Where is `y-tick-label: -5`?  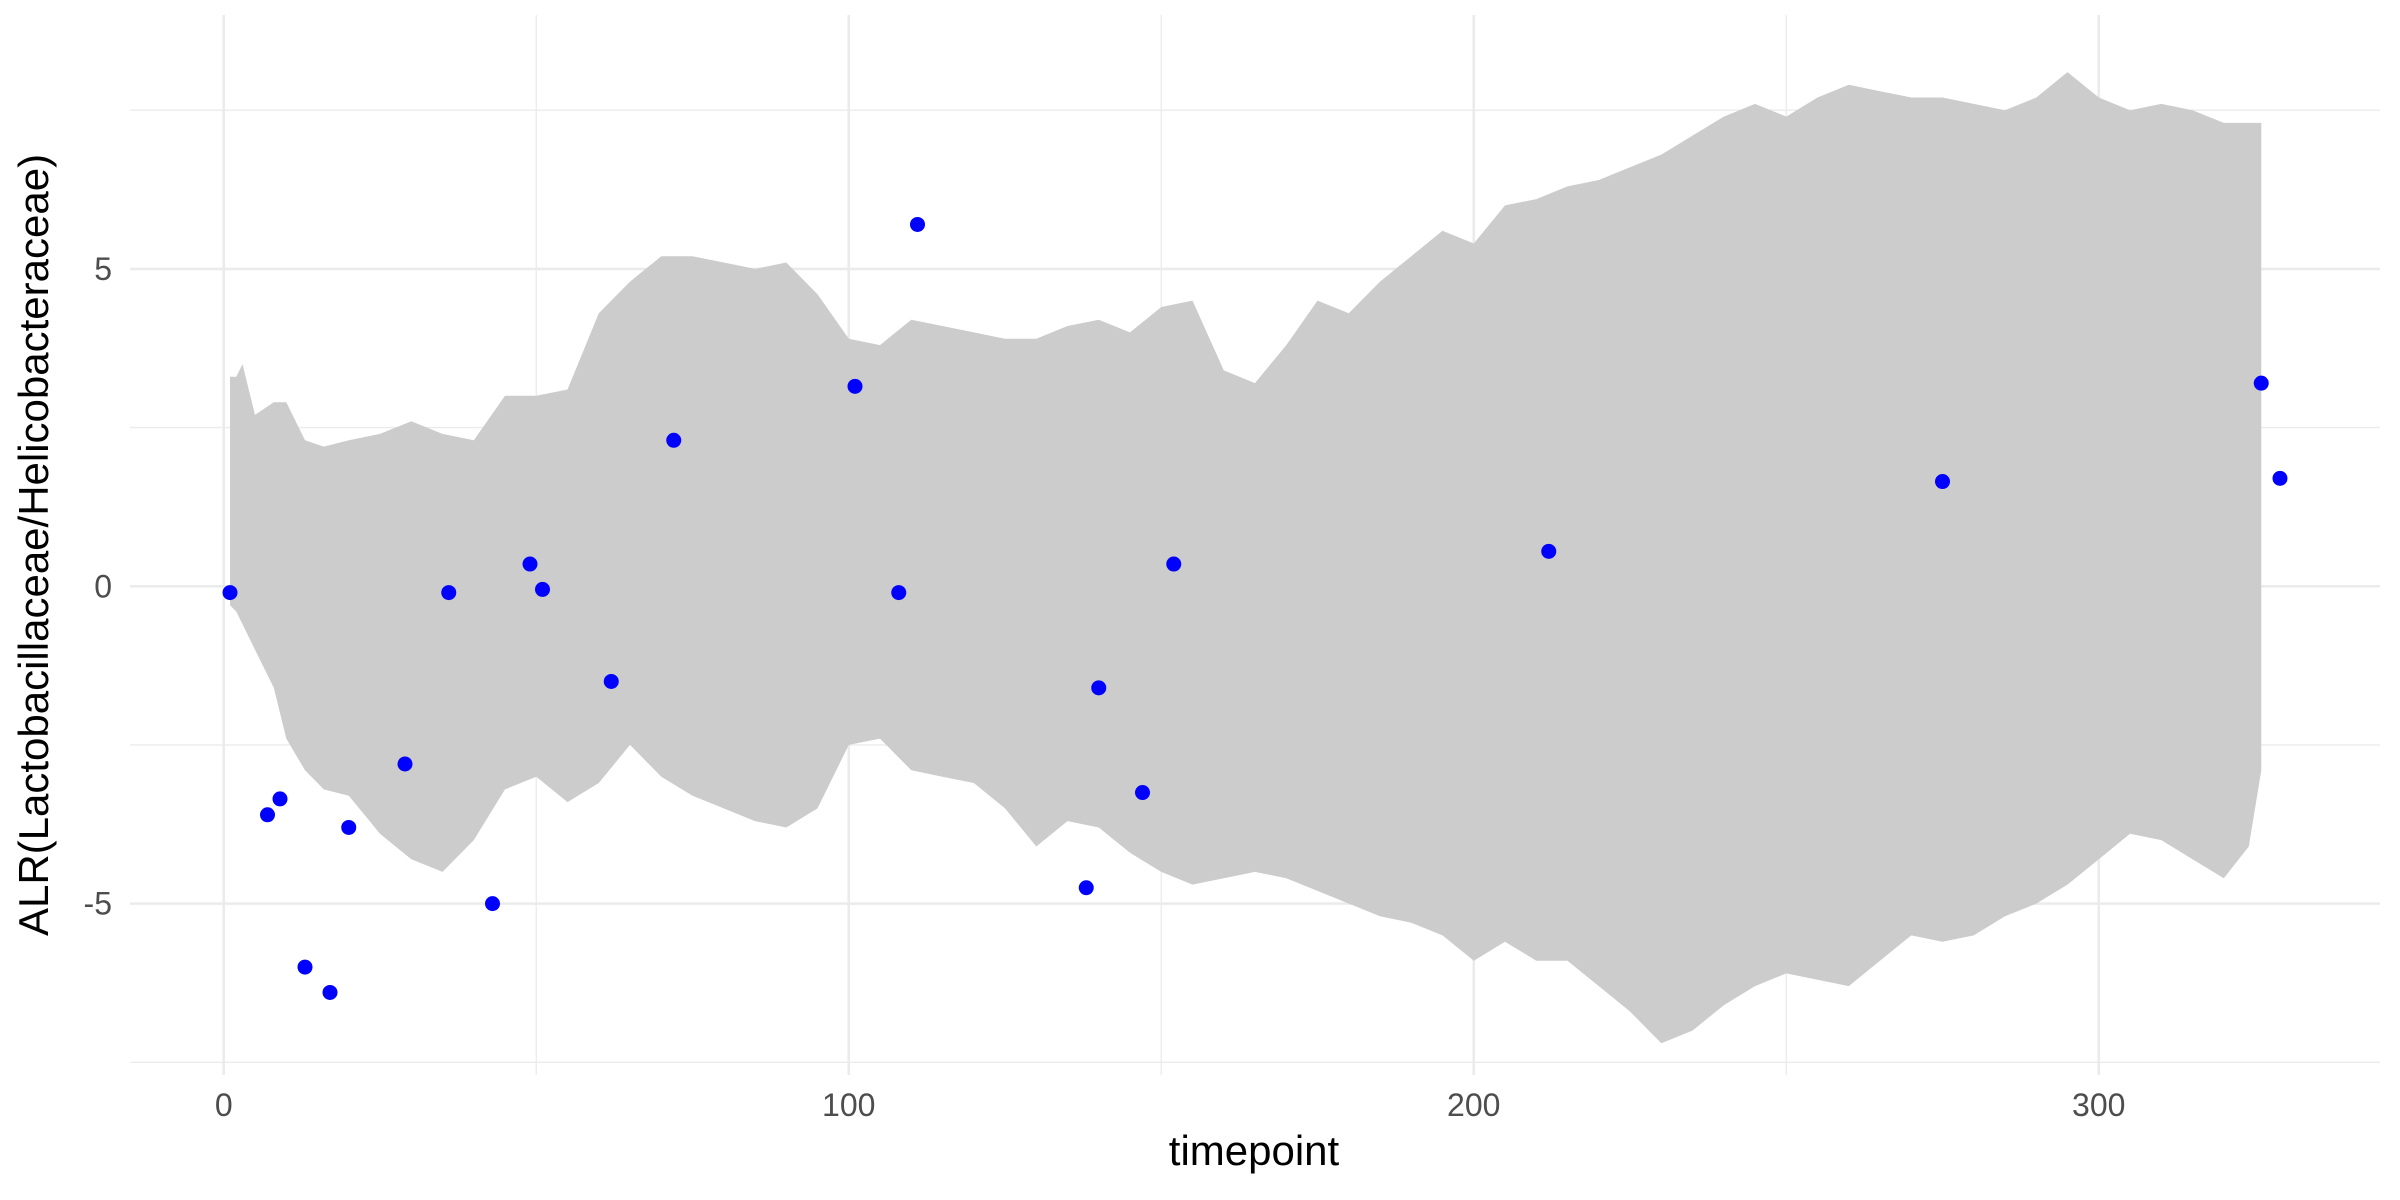
y-tick-label: -5 is located at coordinates (98, 904).